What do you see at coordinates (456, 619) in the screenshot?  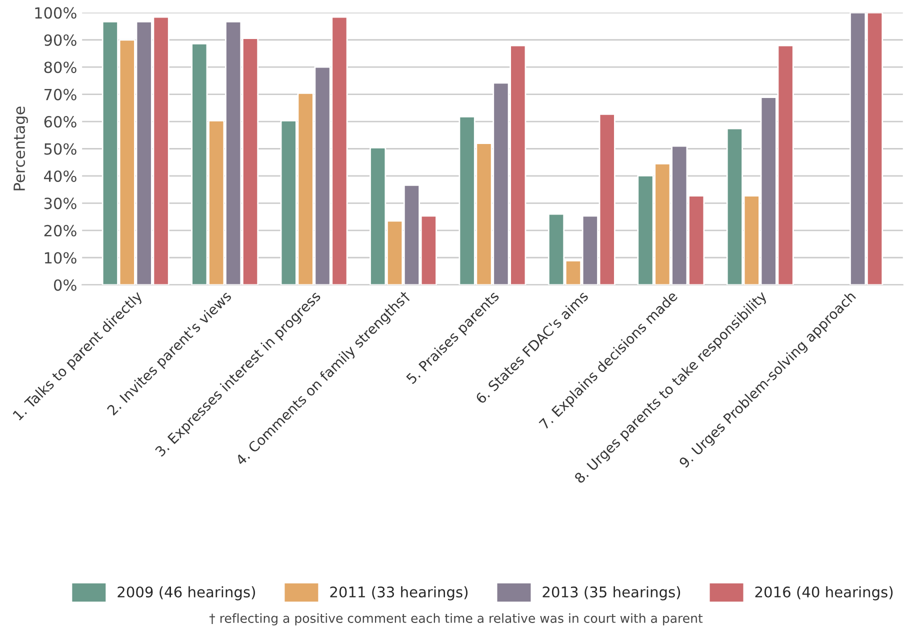 I see `text: † reflecting a positive comment each time a relative was in court with a parent` at bounding box center [456, 619].